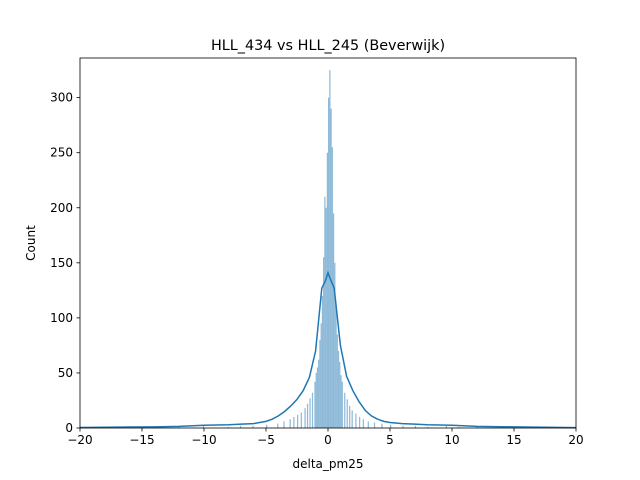 The image size is (640, 480). Describe the element at coordinates (69, 428) in the screenshot. I see `y-tick-label: 0` at that location.